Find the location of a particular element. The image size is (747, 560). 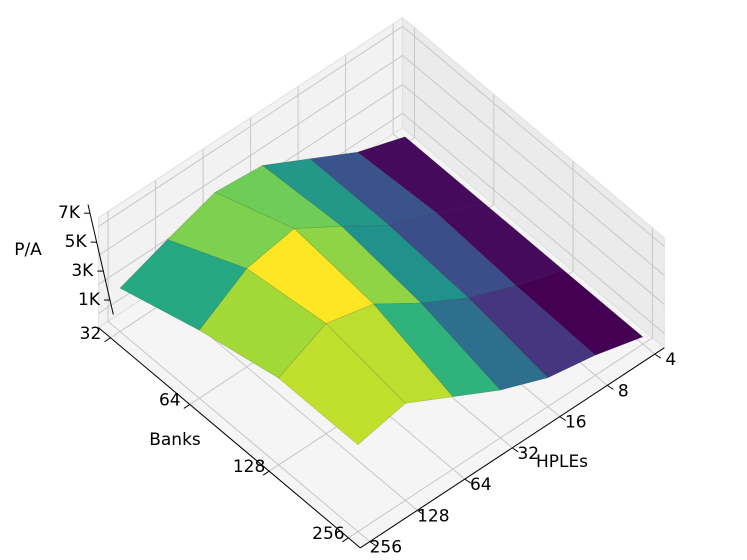

z-tick-label: 7K is located at coordinates (69, 213).